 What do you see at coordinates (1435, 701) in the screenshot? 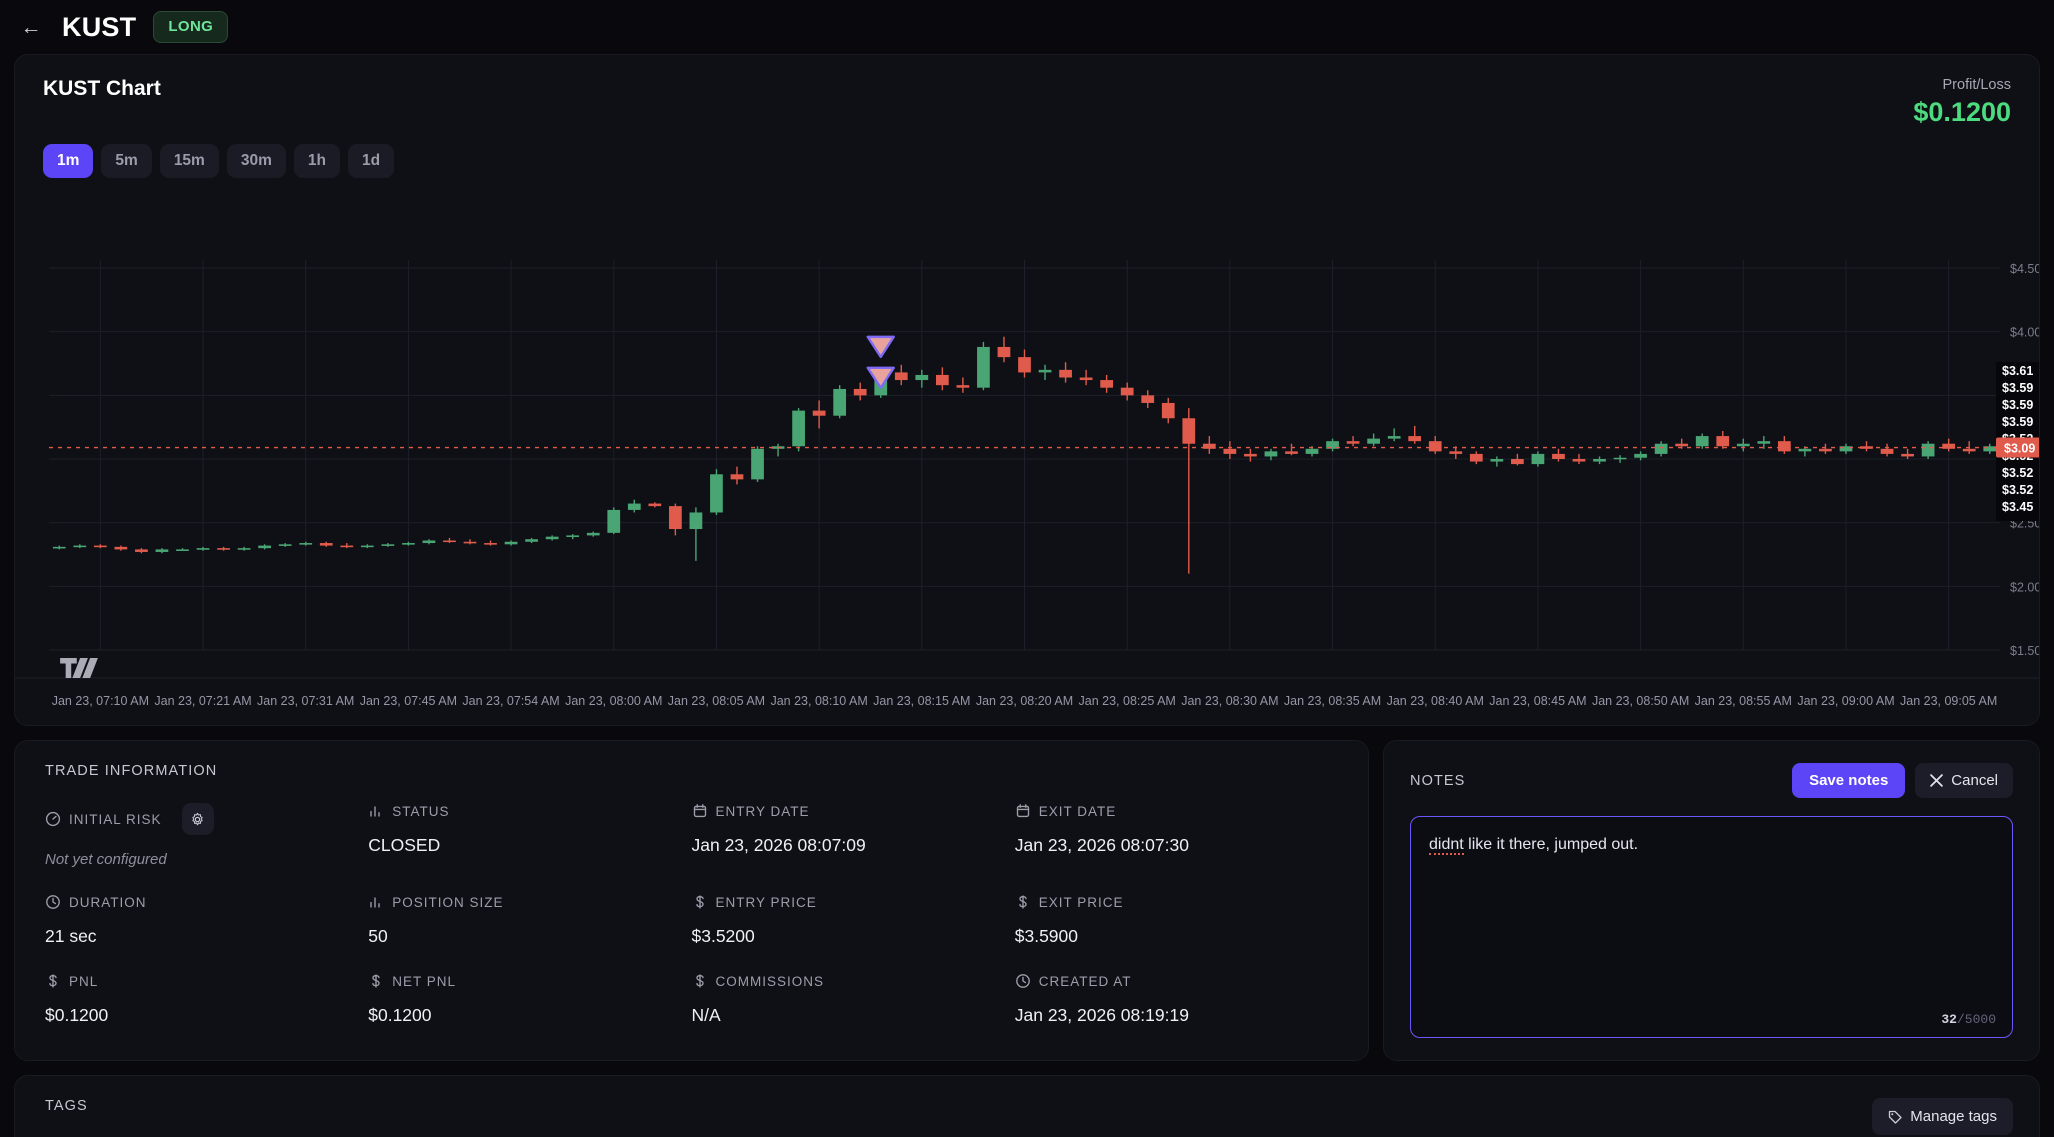
I see `time-axis-label: Jan 23, 08:40 AM` at bounding box center [1435, 701].